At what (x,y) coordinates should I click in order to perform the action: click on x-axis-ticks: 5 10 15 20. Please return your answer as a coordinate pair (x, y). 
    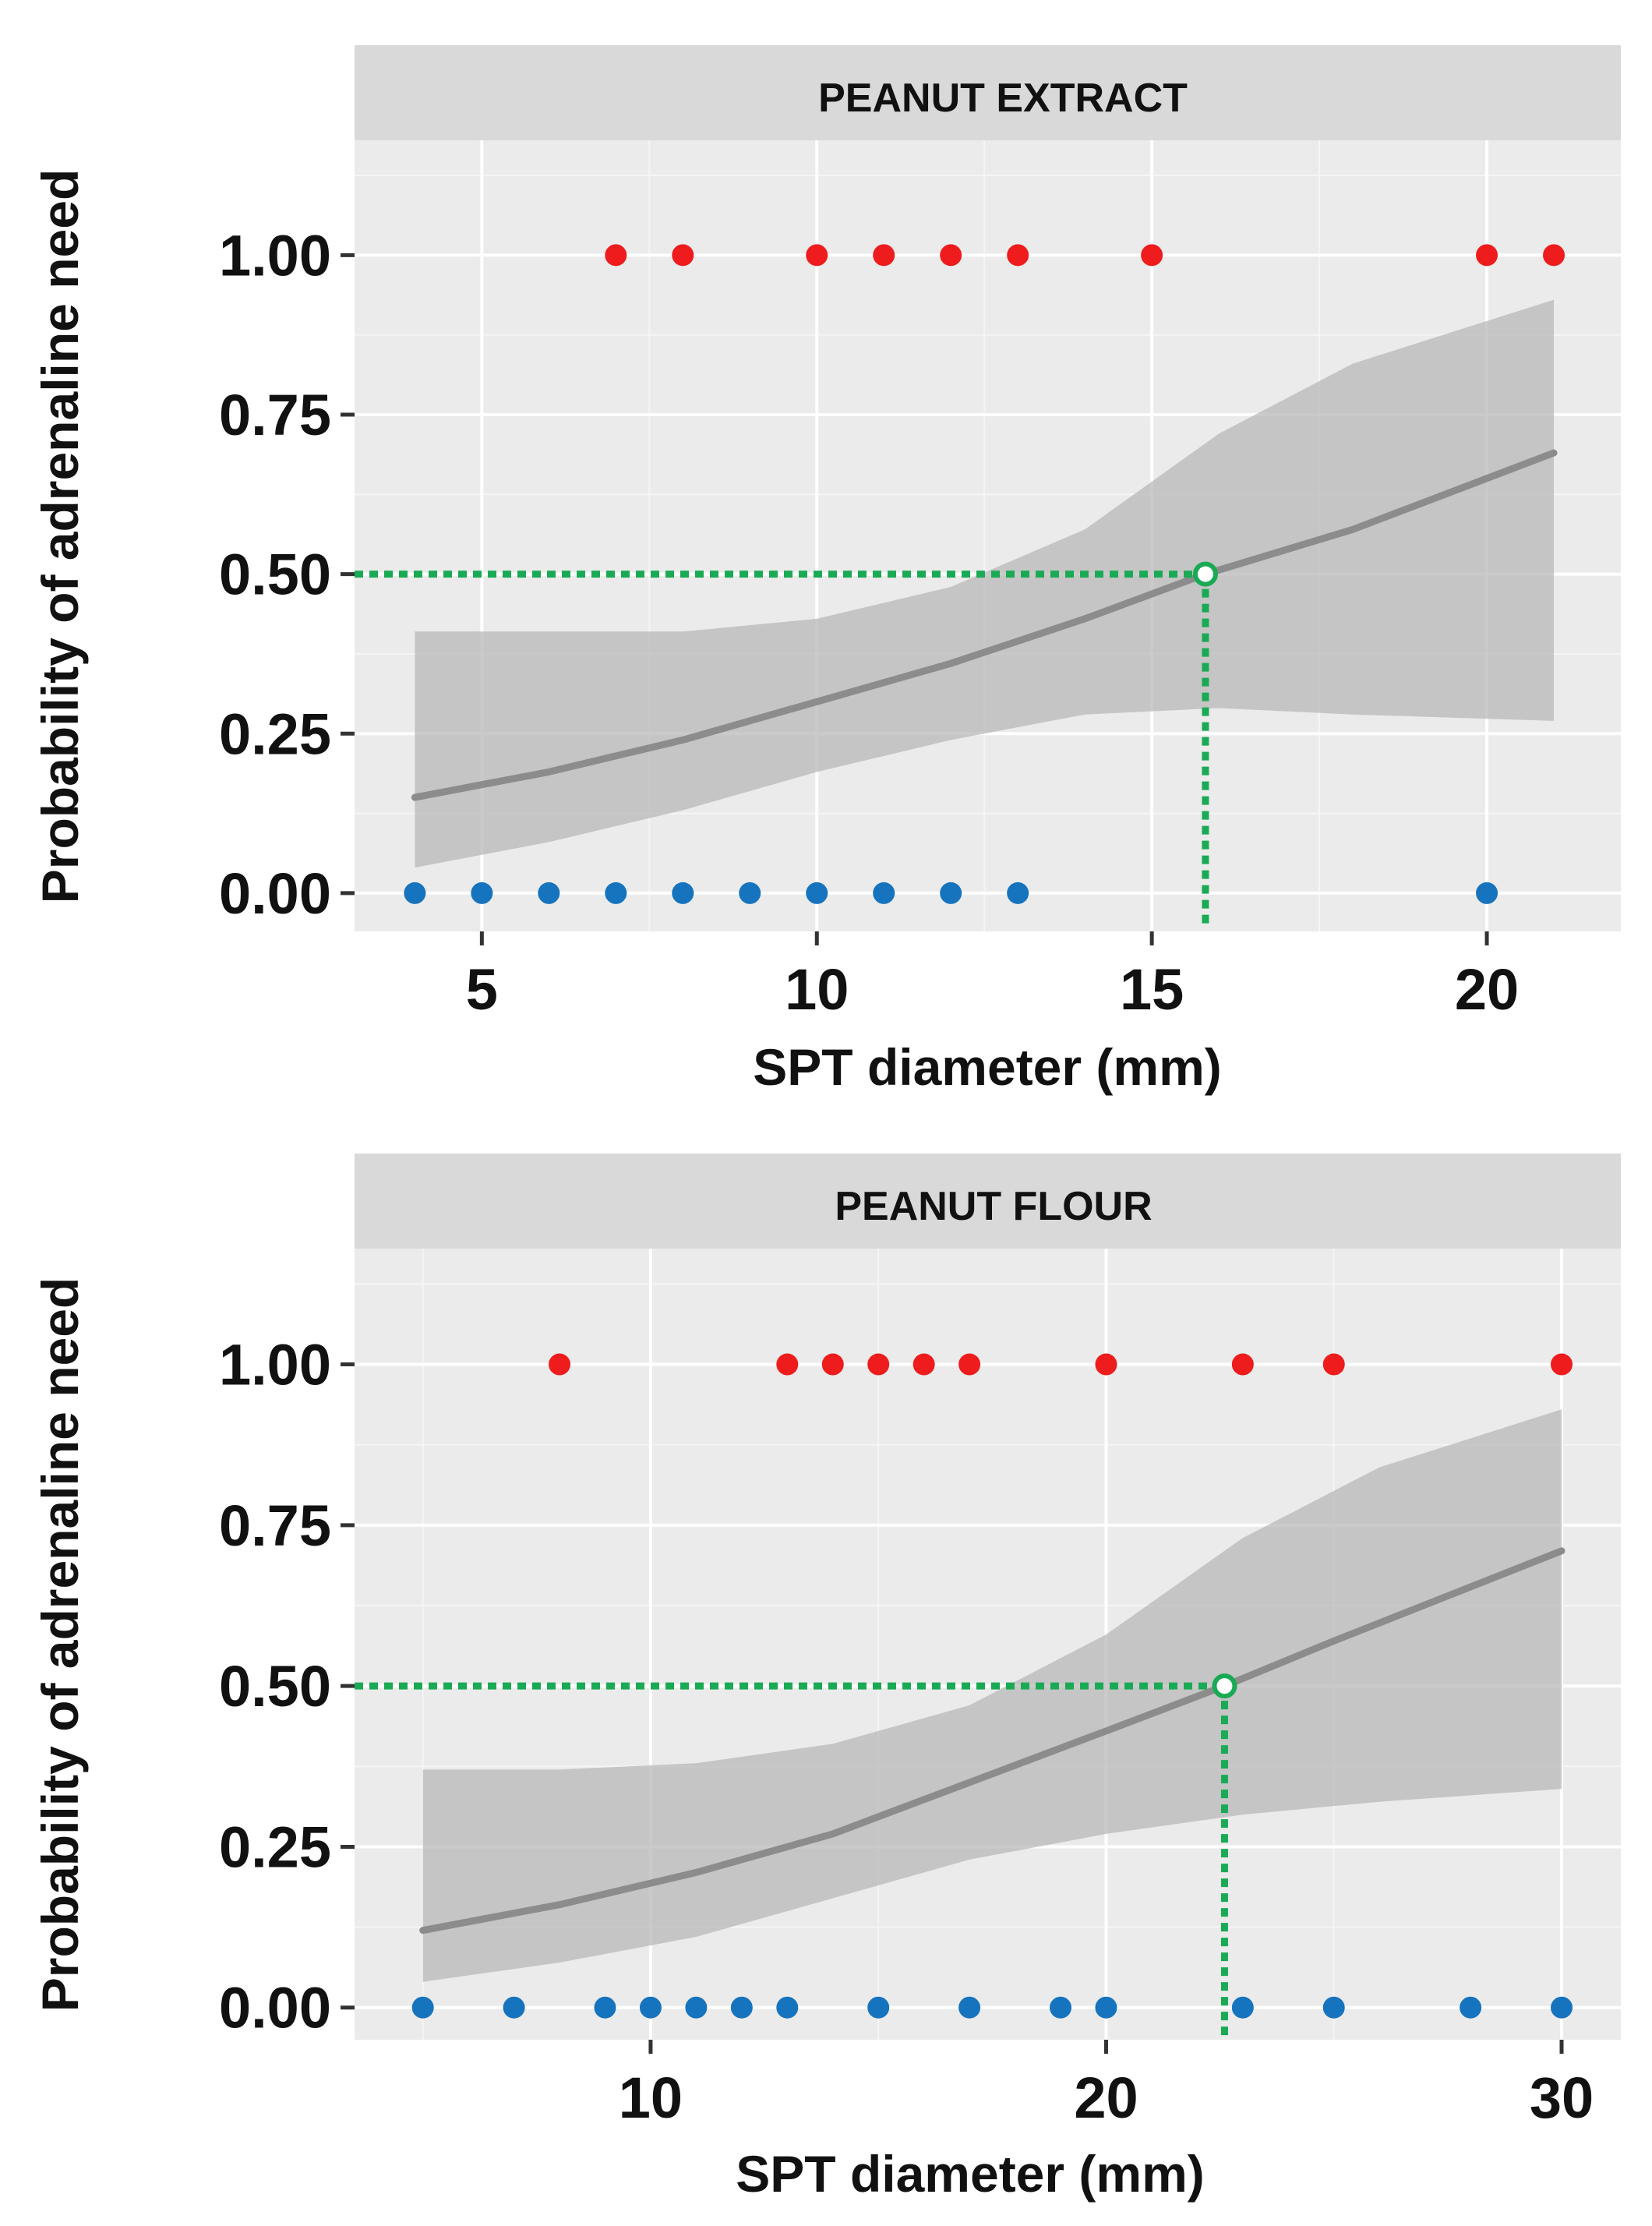
    Looking at the image, I should click on (993, 976).